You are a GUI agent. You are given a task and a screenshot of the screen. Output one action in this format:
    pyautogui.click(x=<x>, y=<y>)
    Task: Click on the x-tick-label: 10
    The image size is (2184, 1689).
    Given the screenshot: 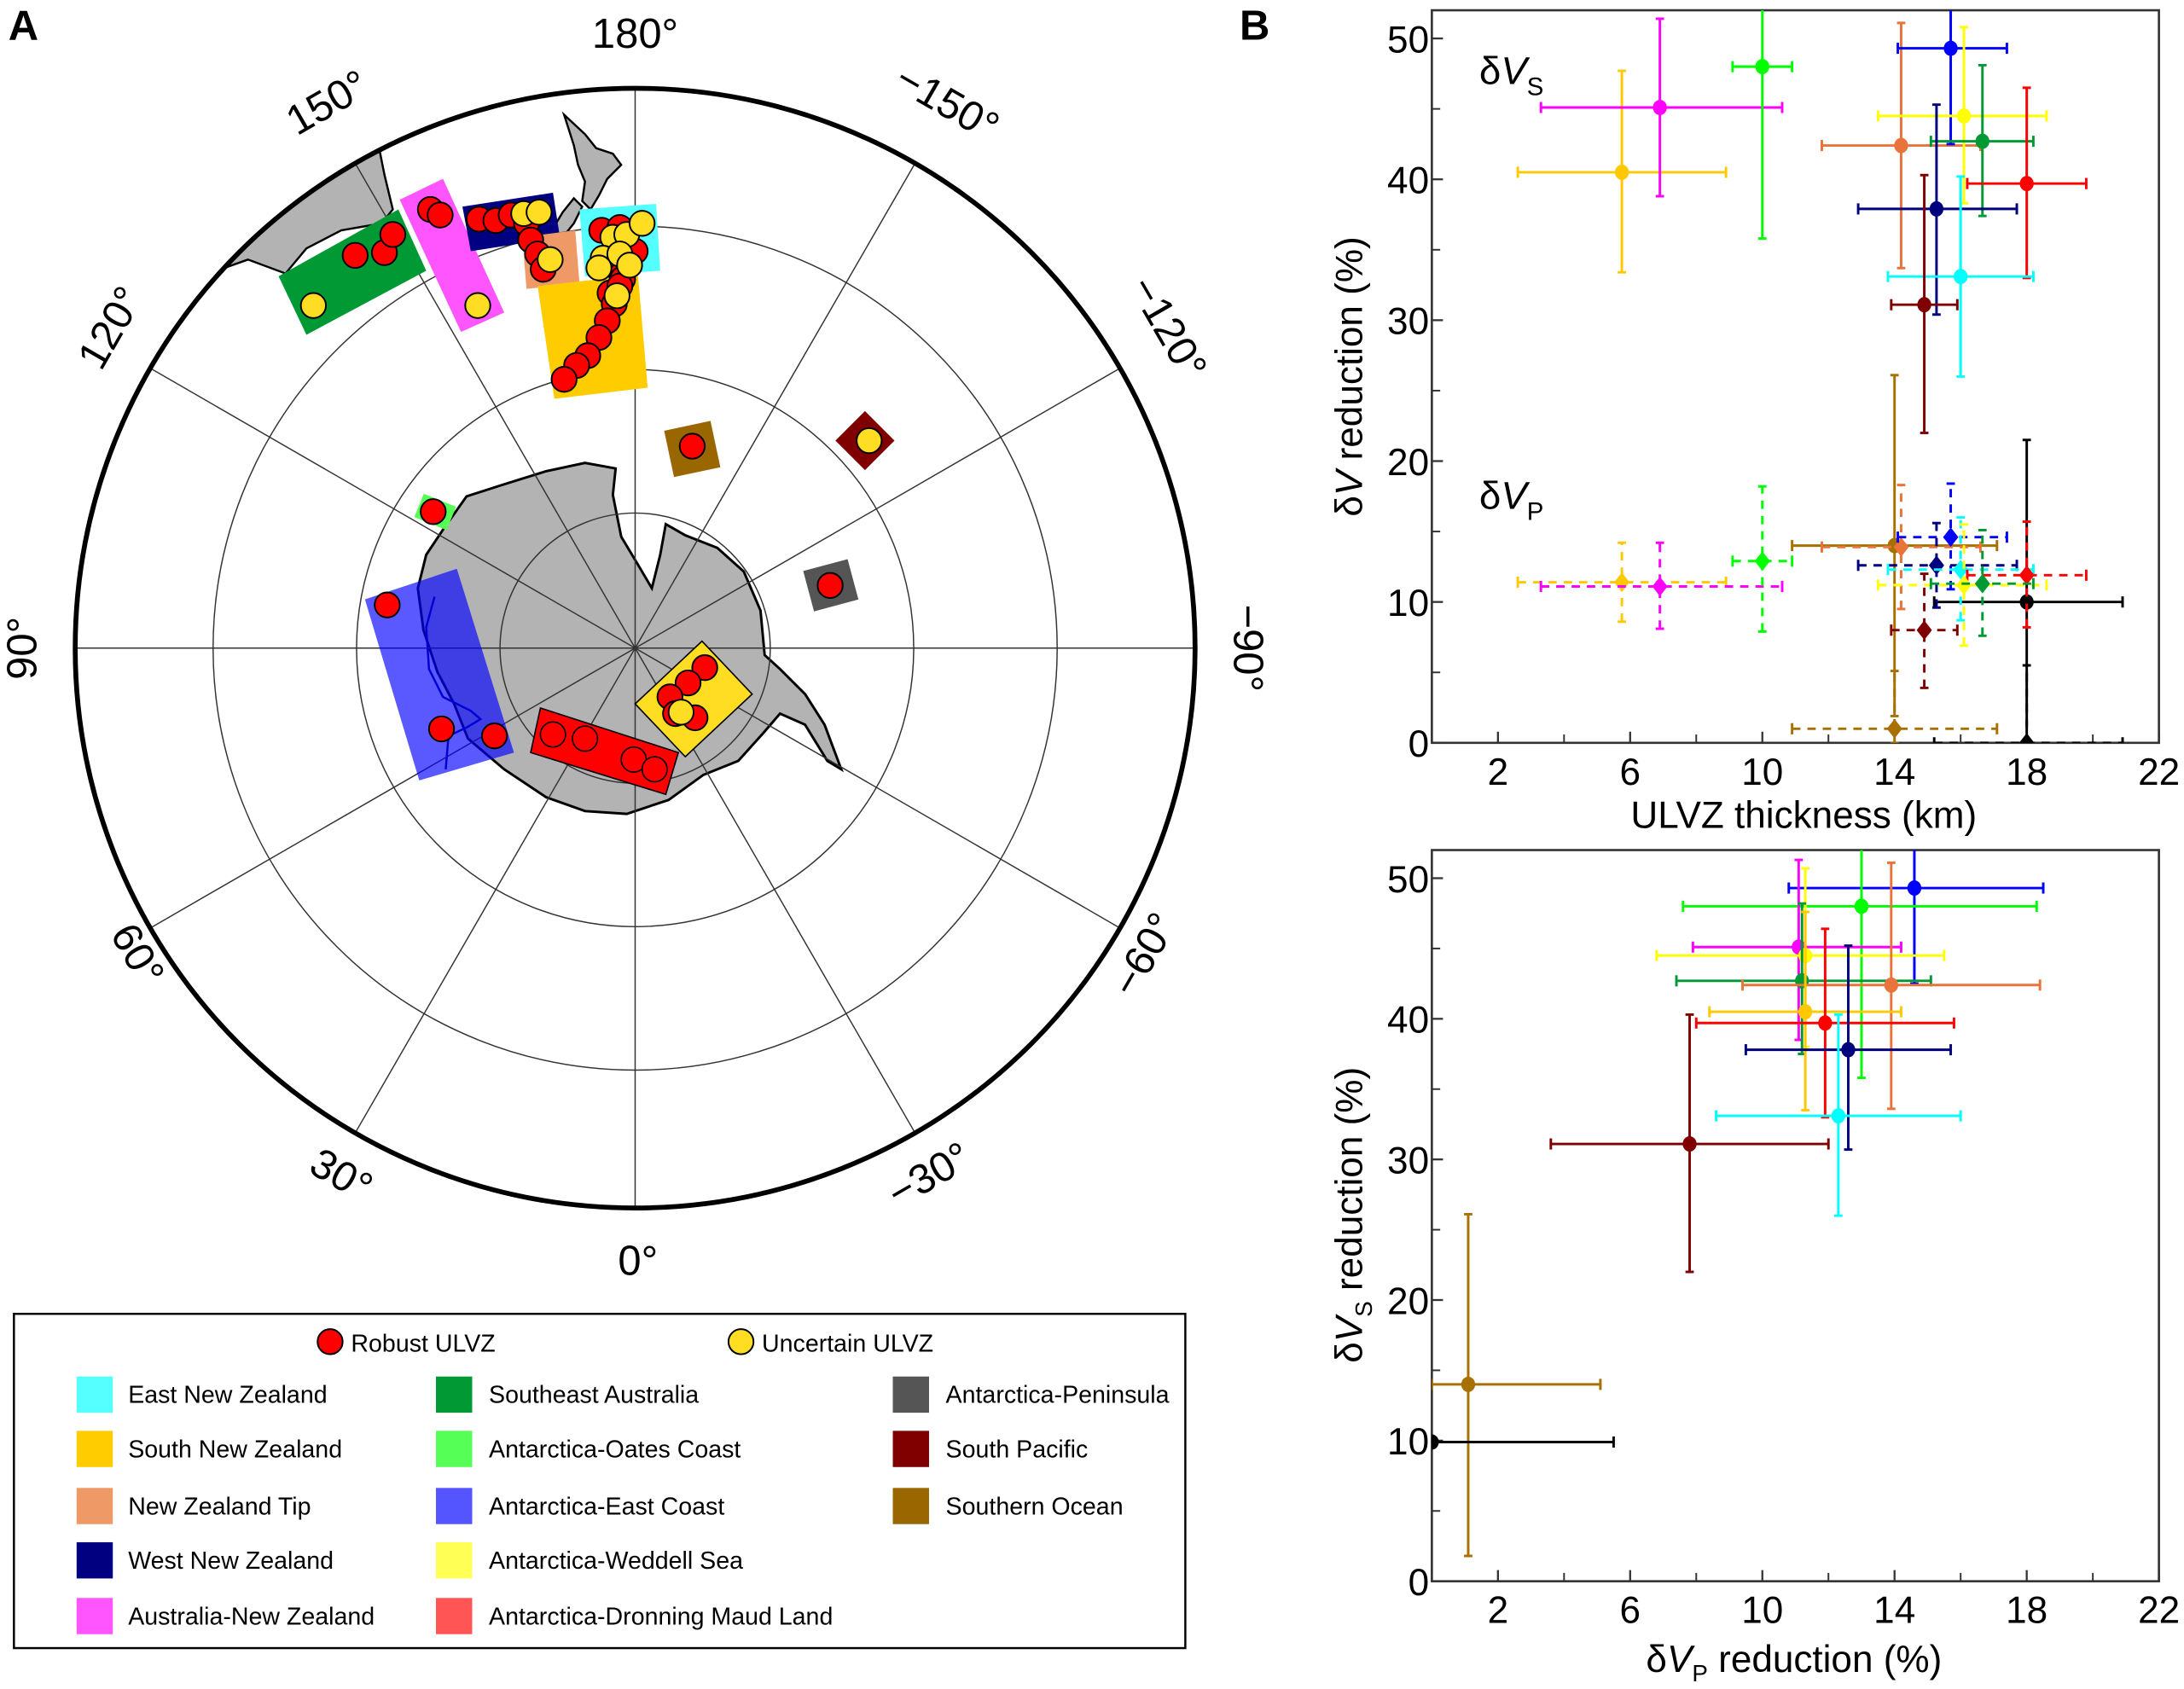 What is the action you would take?
    pyautogui.click(x=1762, y=772)
    